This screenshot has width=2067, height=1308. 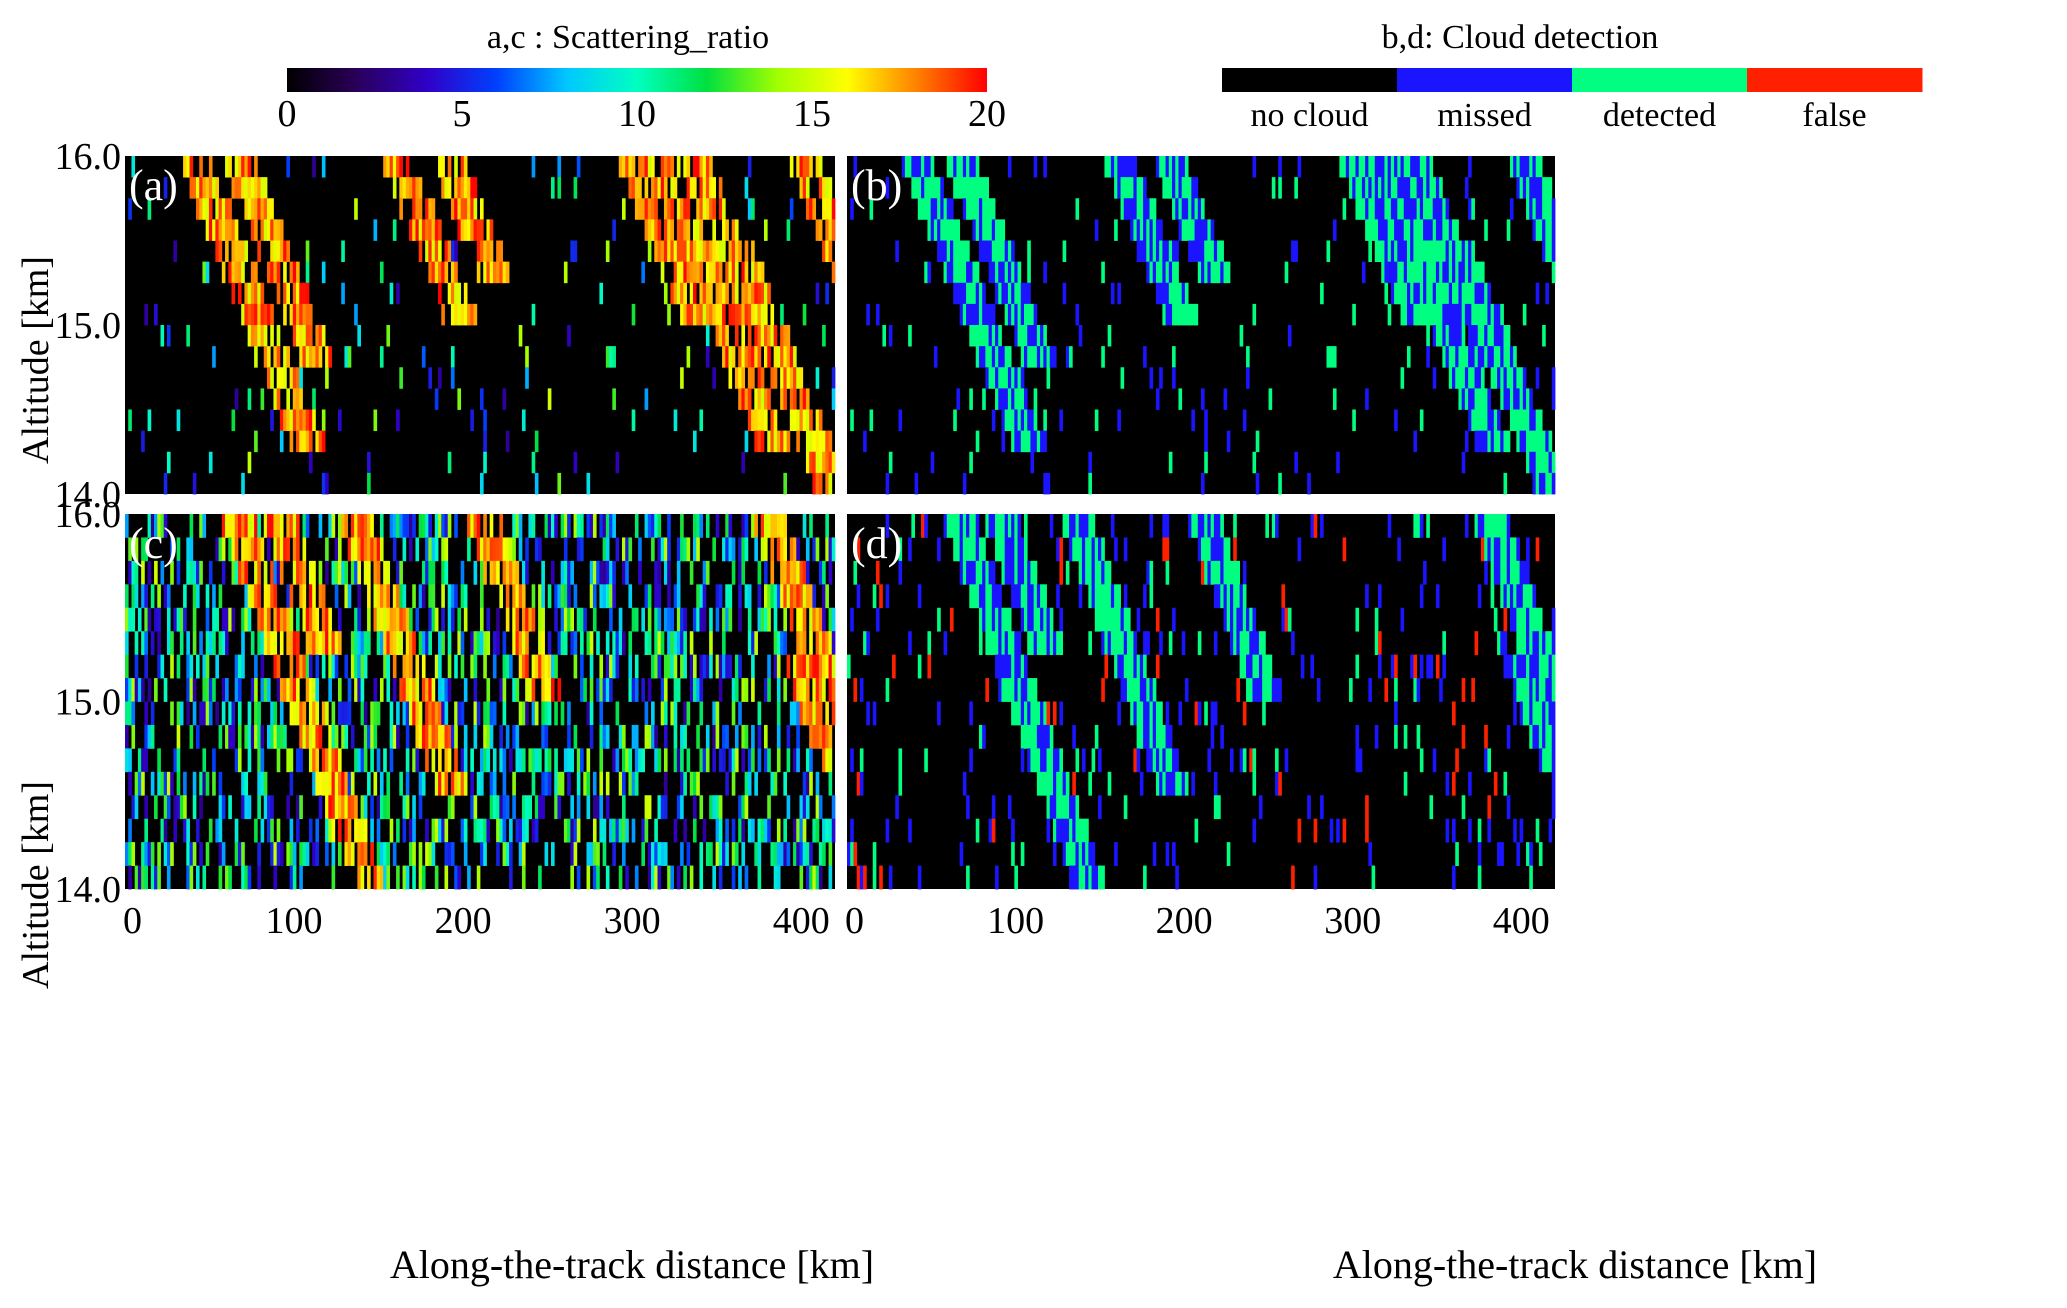 What do you see at coordinates (1352, 921) in the screenshot?
I see `x-tick-label: 300` at bounding box center [1352, 921].